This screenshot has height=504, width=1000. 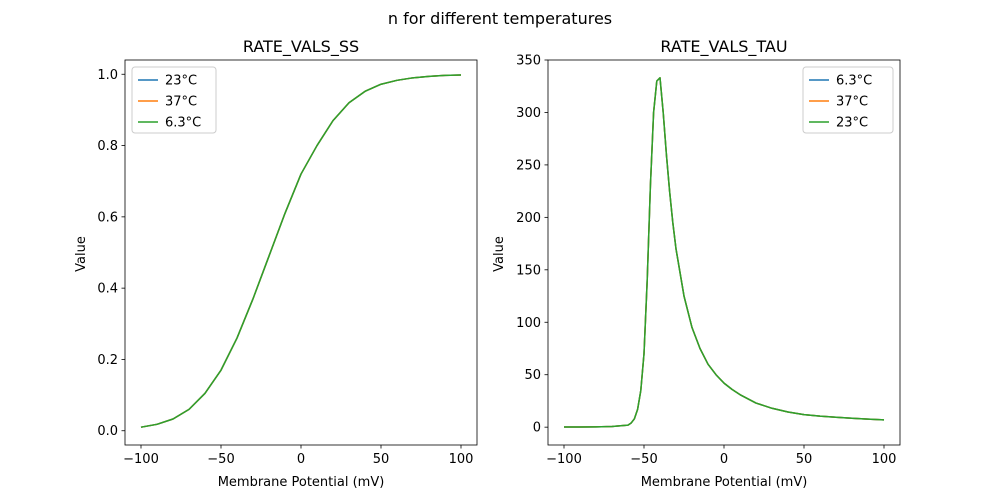 What do you see at coordinates (107, 75) in the screenshot?
I see `subplot-ss-ytick-label: 1.0` at bounding box center [107, 75].